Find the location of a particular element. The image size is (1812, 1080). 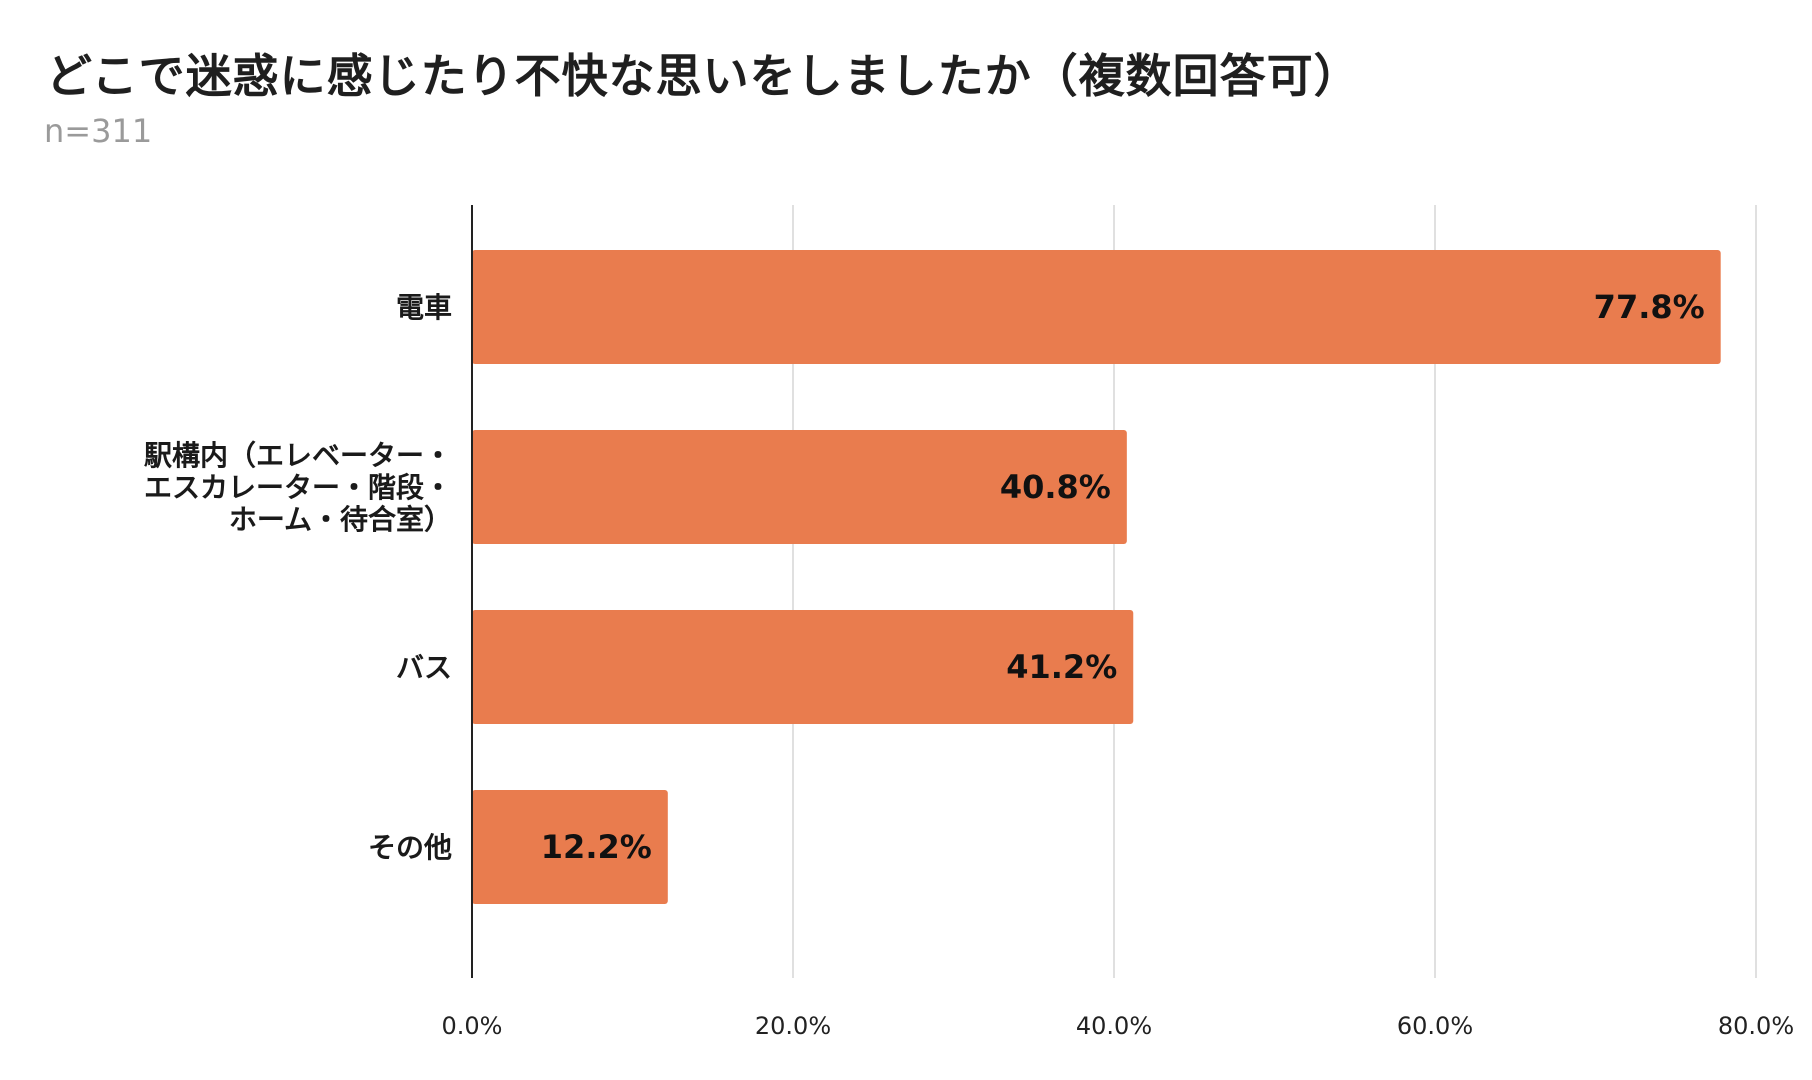

category-label-line: その他 is located at coordinates (410, 847).